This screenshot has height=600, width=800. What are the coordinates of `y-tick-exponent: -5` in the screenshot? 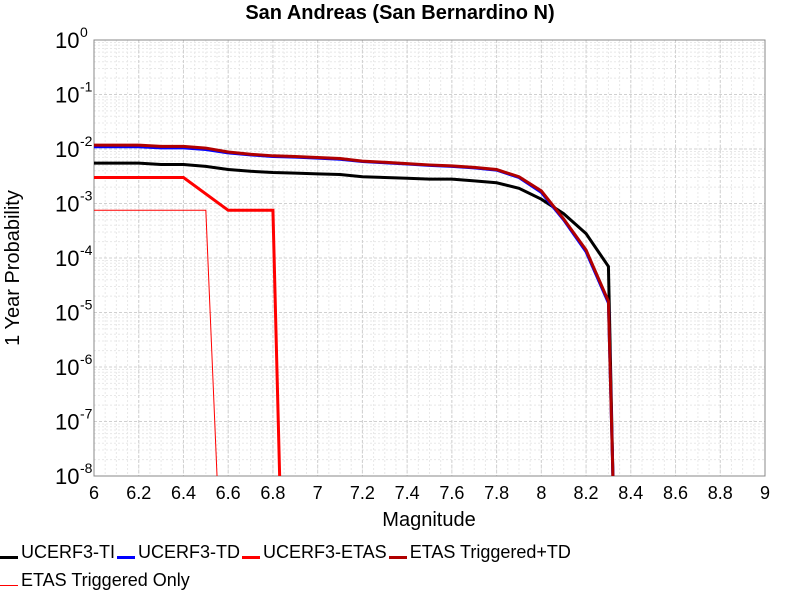 It's located at (86, 305).